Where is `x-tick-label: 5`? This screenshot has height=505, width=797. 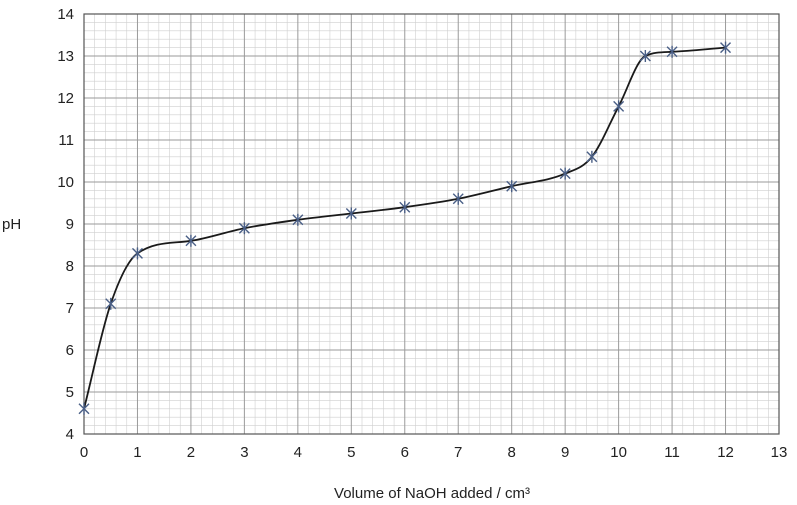 x-tick-label: 5 is located at coordinates (351, 452).